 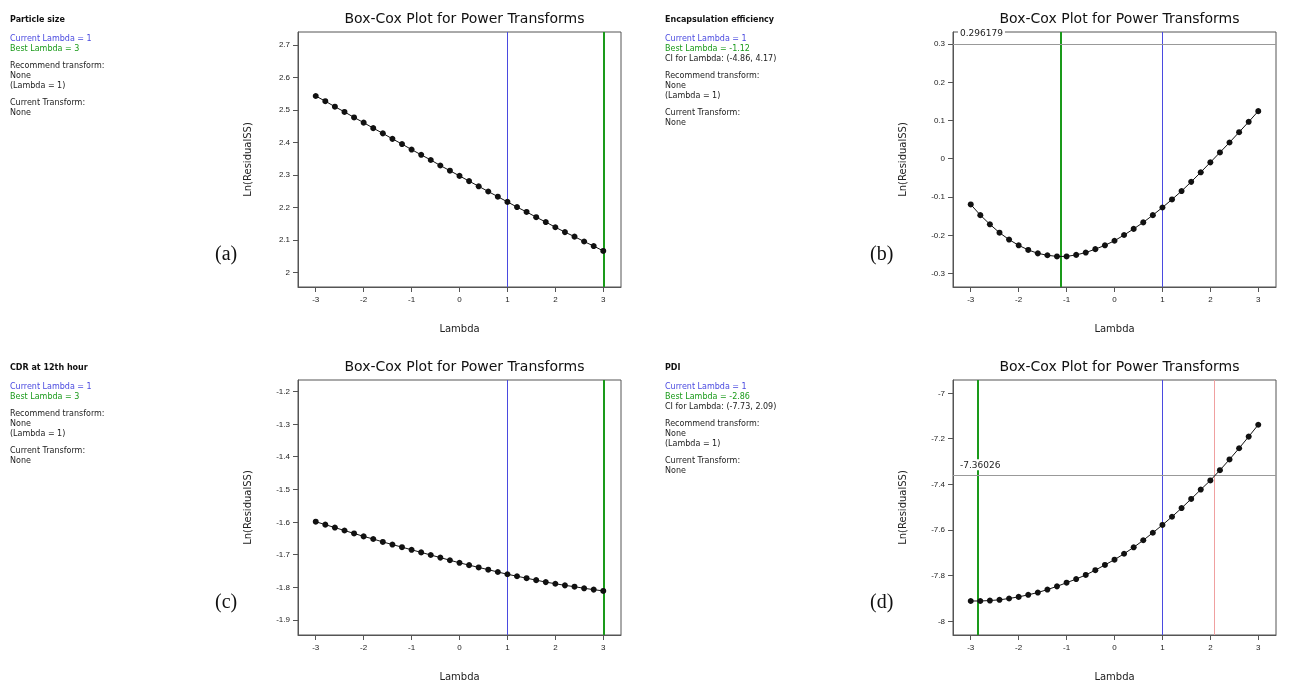 What do you see at coordinates (284, 175) in the screenshot?
I see `y-tick-label: 2.3` at bounding box center [284, 175].